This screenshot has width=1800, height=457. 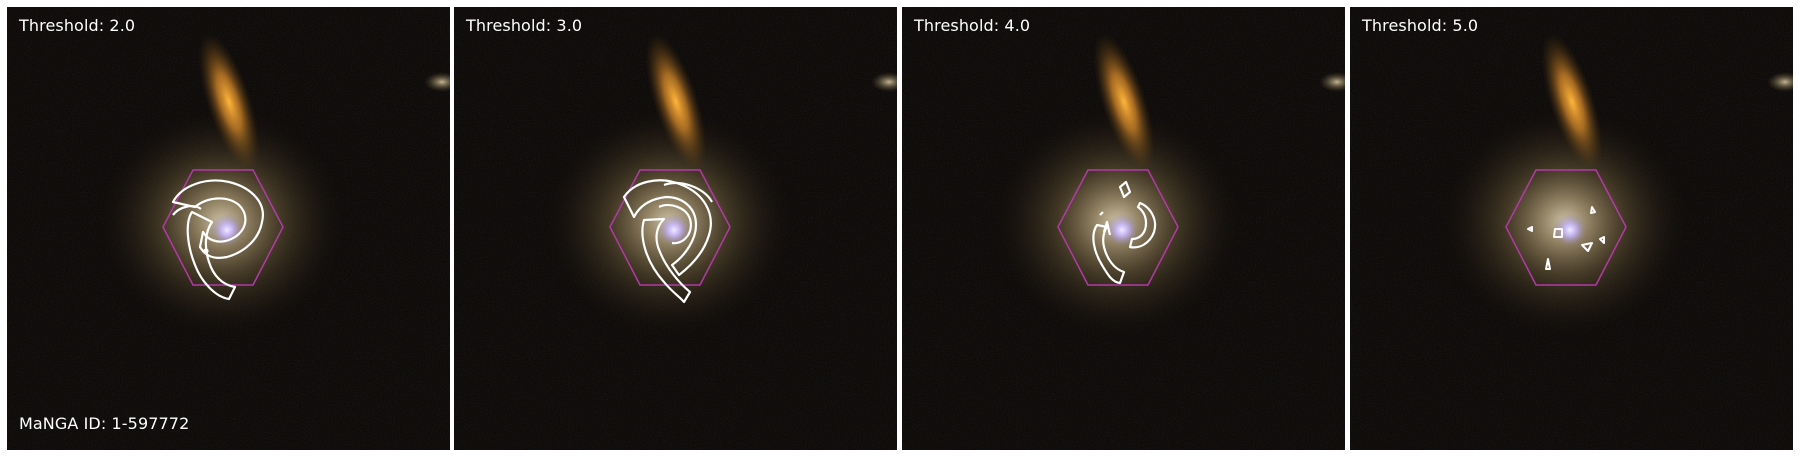 I want to click on threshold-label: Threshold: 5.0, so click(x=1420, y=25).